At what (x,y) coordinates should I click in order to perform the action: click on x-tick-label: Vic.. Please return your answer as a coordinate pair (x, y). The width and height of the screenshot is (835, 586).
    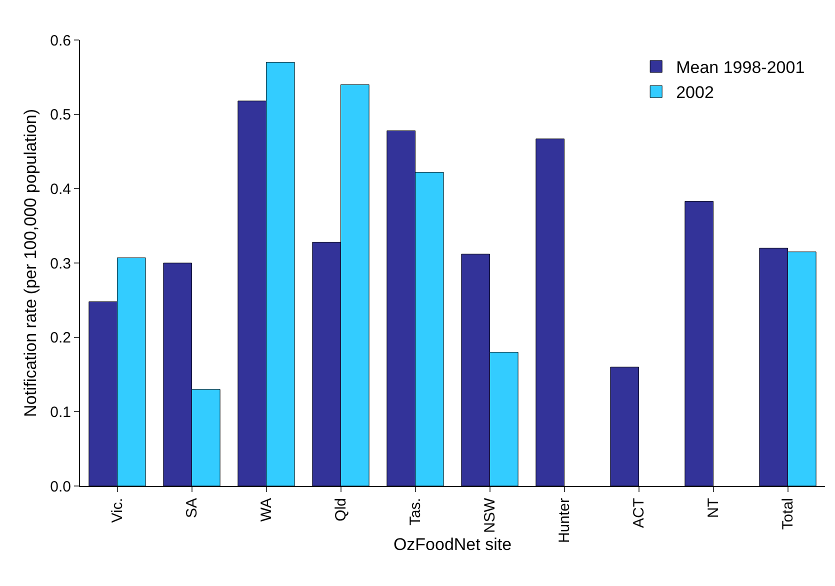
    Looking at the image, I should click on (117, 510).